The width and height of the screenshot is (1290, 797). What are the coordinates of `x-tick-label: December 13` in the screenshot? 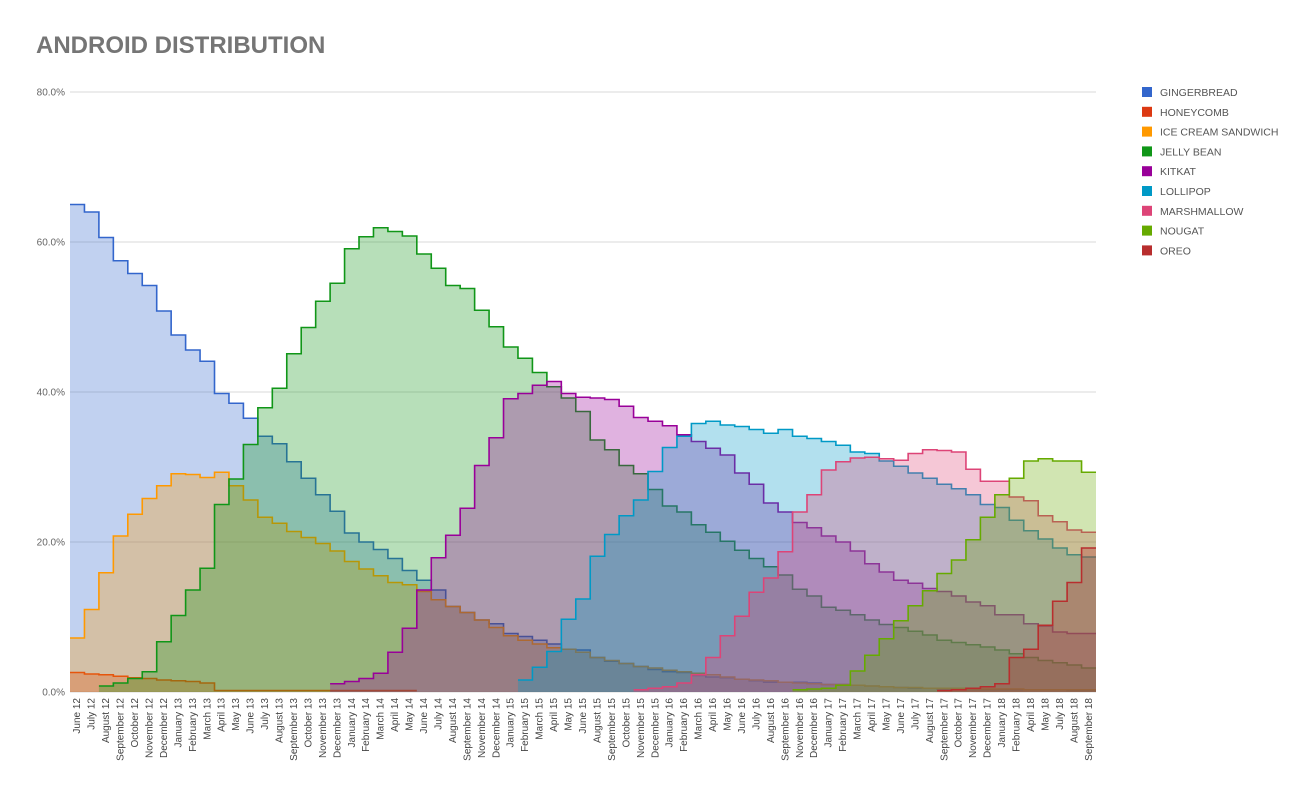 It's located at (337, 728).